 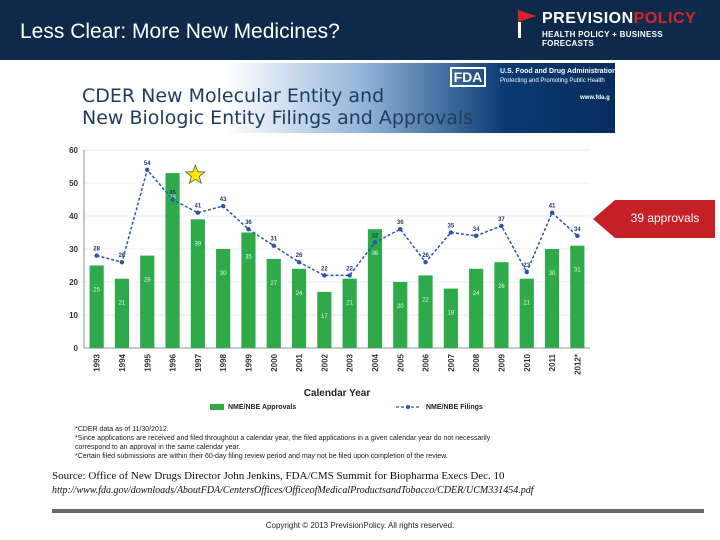 I want to click on x-tick-label: 1996, so click(x=173, y=362).